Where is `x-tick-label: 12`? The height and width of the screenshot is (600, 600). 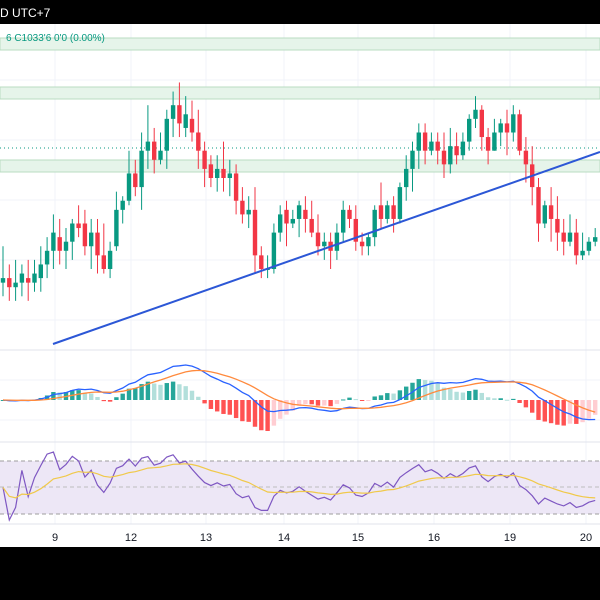
x-tick-label: 12 is located at coordinates (131, 538).